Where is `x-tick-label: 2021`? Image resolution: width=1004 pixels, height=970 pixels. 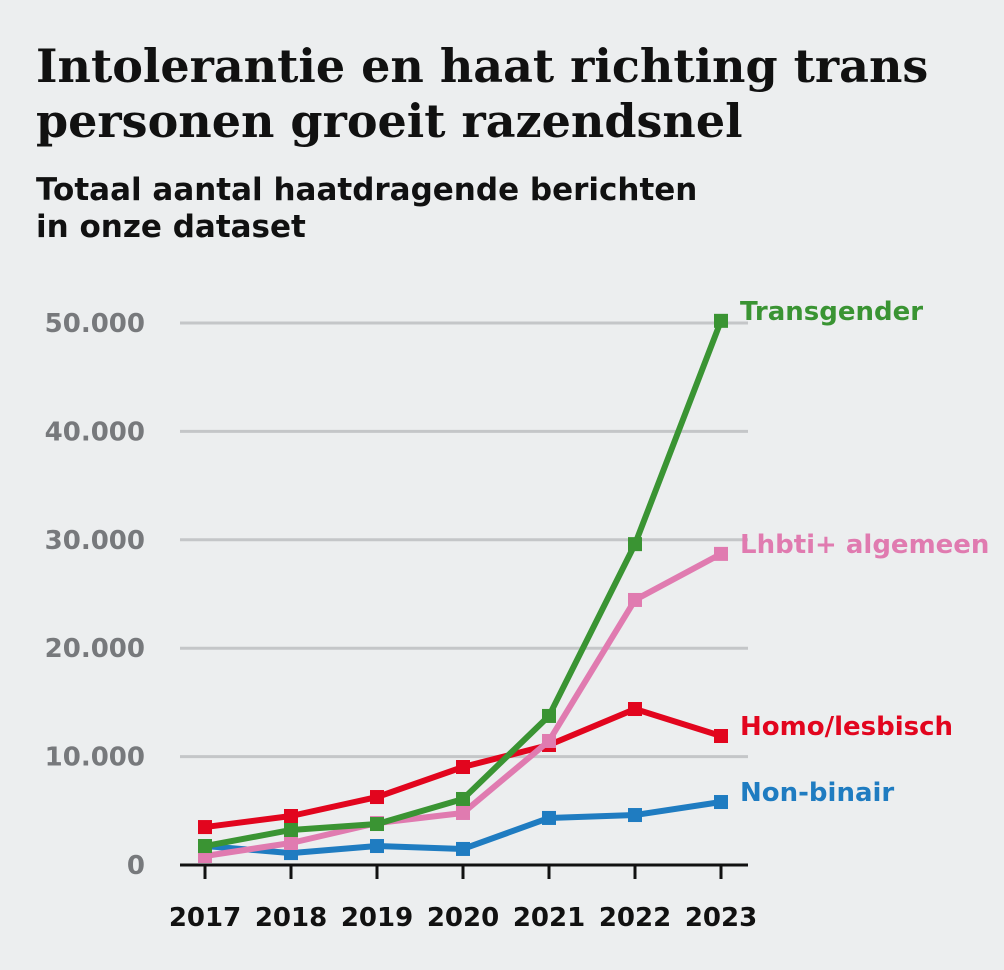 x-tick-label: 2021 is located at coordinates (549, 918).